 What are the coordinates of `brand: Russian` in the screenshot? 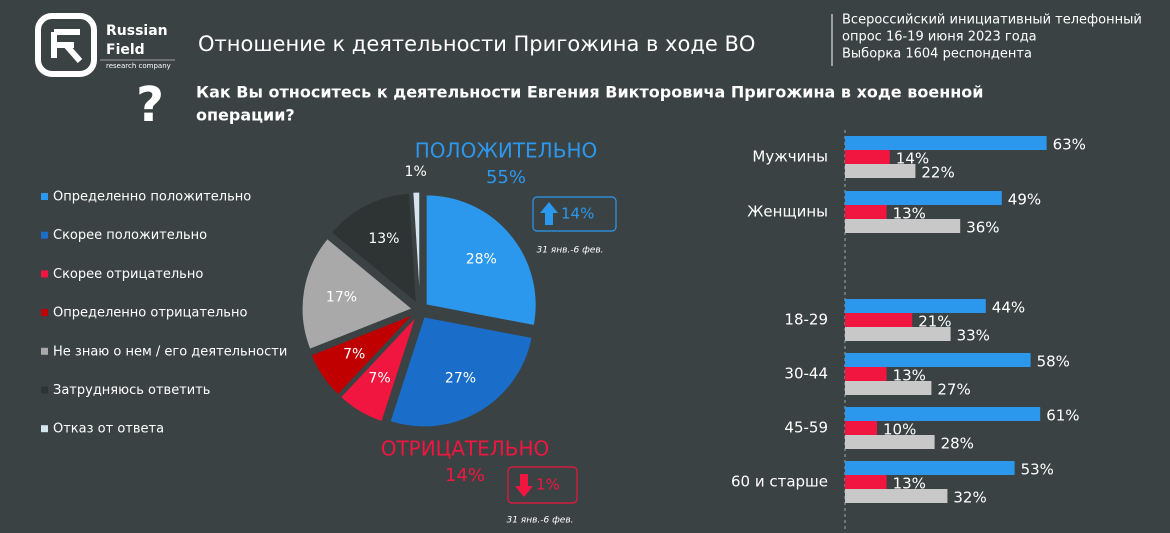 It's located at (137, 31).